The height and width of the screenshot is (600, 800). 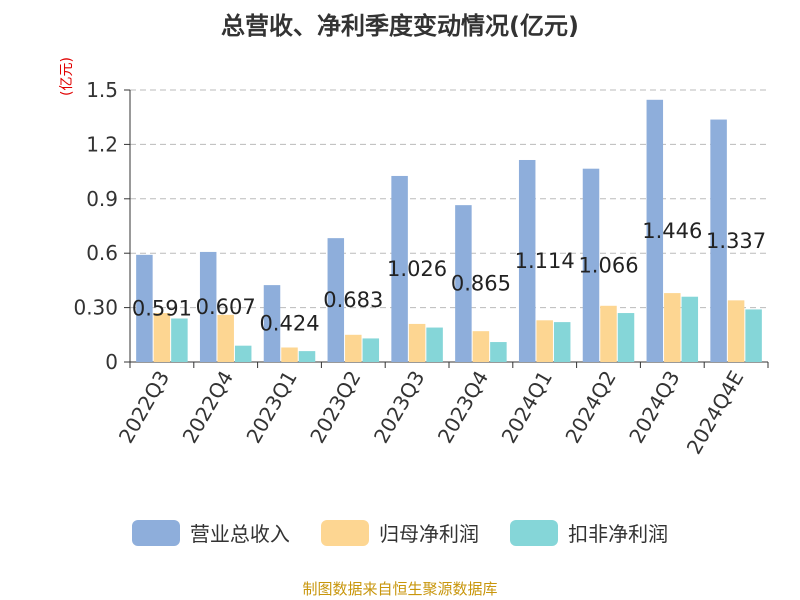 I want to click on legend-item-deducted-profit: 扣非净利润, so click(x=589, y=532).